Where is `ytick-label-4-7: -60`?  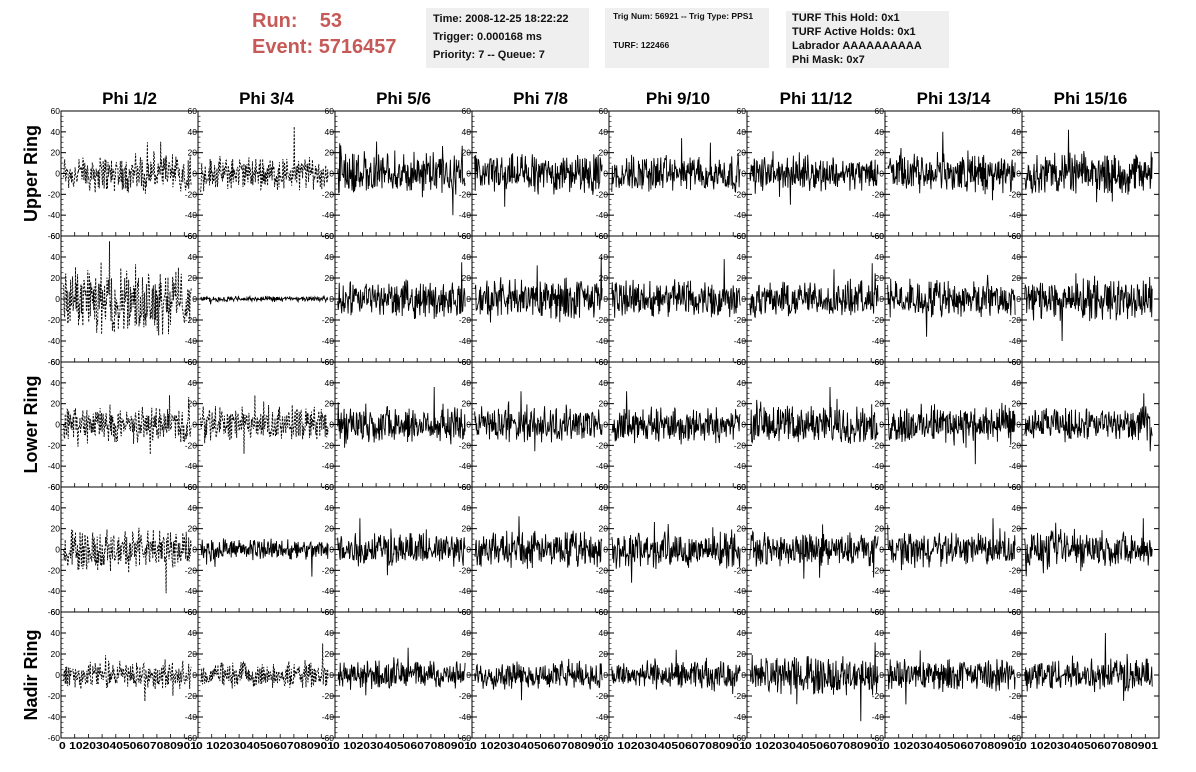 ytick-label-4-7: -60 is located at coordinates (1015, 738).